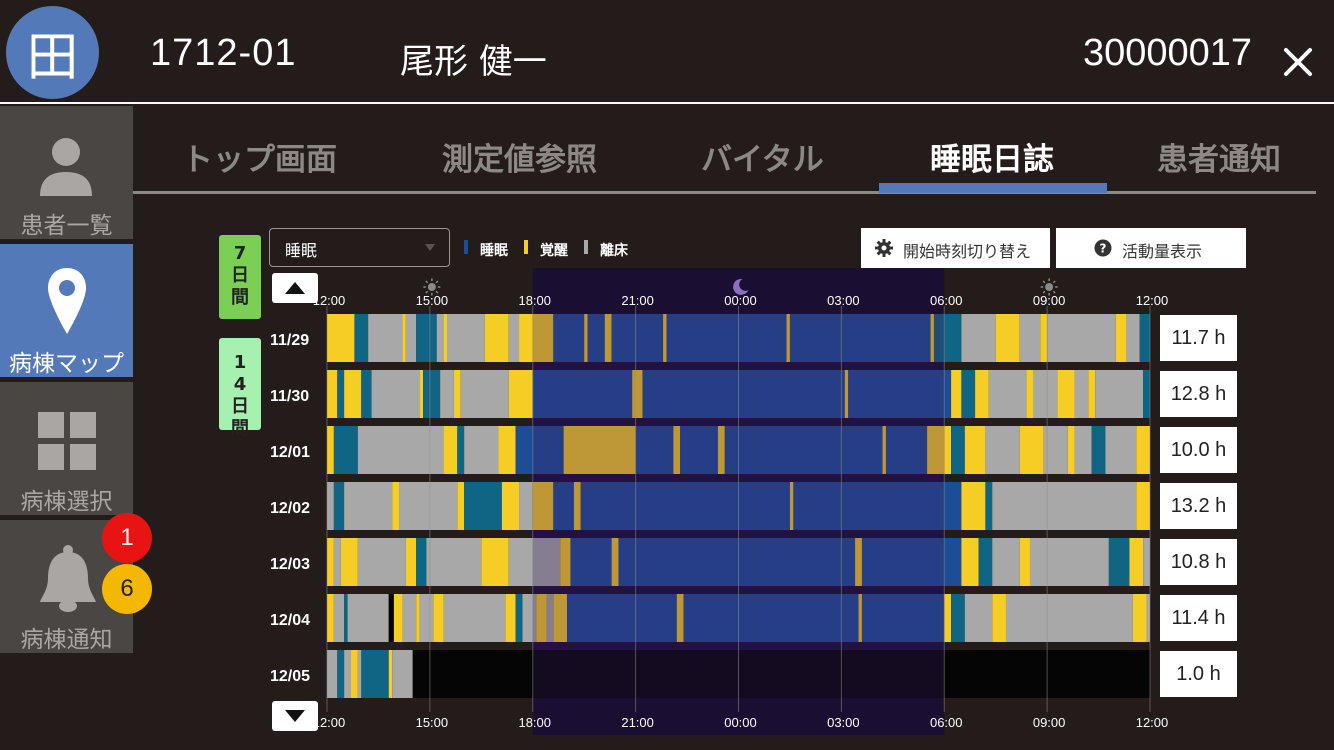 The image size is (1334, 750). I want to click on sidebar-item-ward-map: 病棟マップ, so click(66, 310).